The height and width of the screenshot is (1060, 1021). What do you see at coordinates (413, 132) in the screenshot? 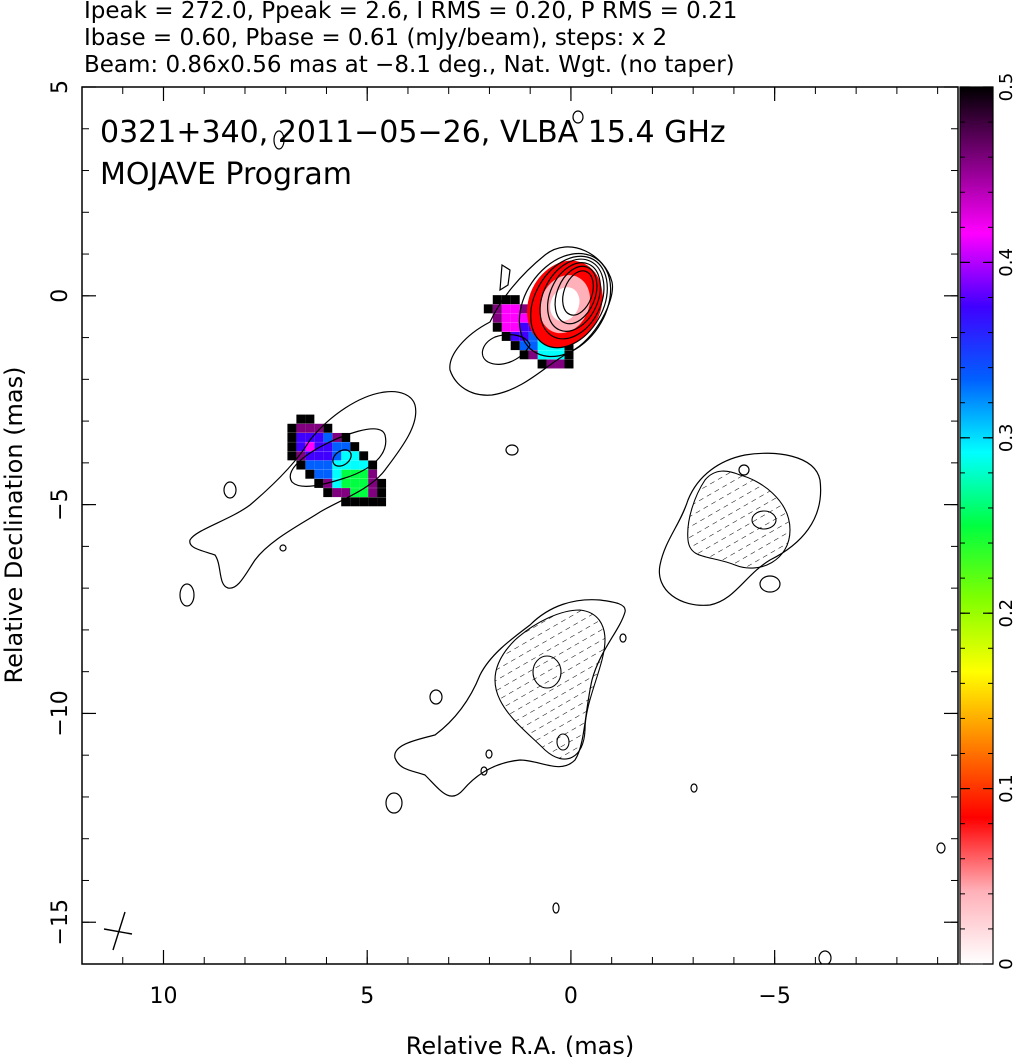
I see `source-annotation: 0321+340, 2011−05−26, VLBA 15.4 GHz` at bounding box center [413, 132].